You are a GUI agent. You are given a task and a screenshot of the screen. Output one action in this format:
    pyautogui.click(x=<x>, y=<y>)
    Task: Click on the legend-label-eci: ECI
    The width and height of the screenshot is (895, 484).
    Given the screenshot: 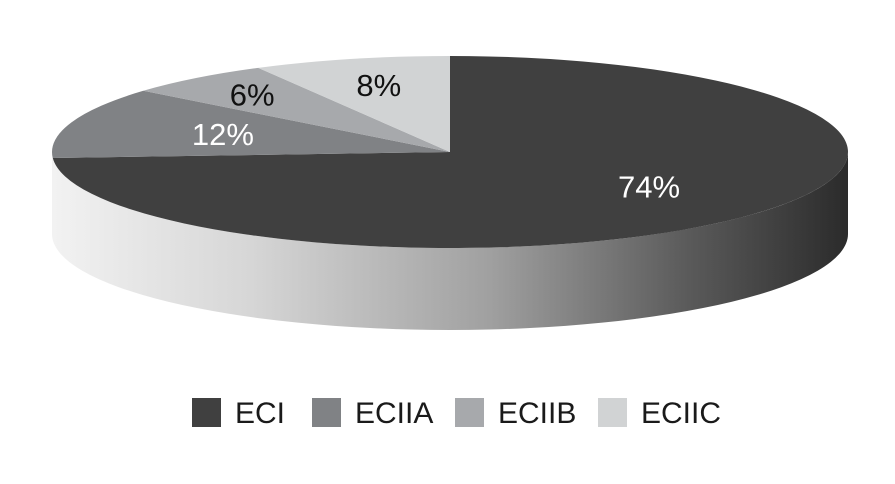 What is the action you would take?
    pyautogui.click(x=260, y=413)
    